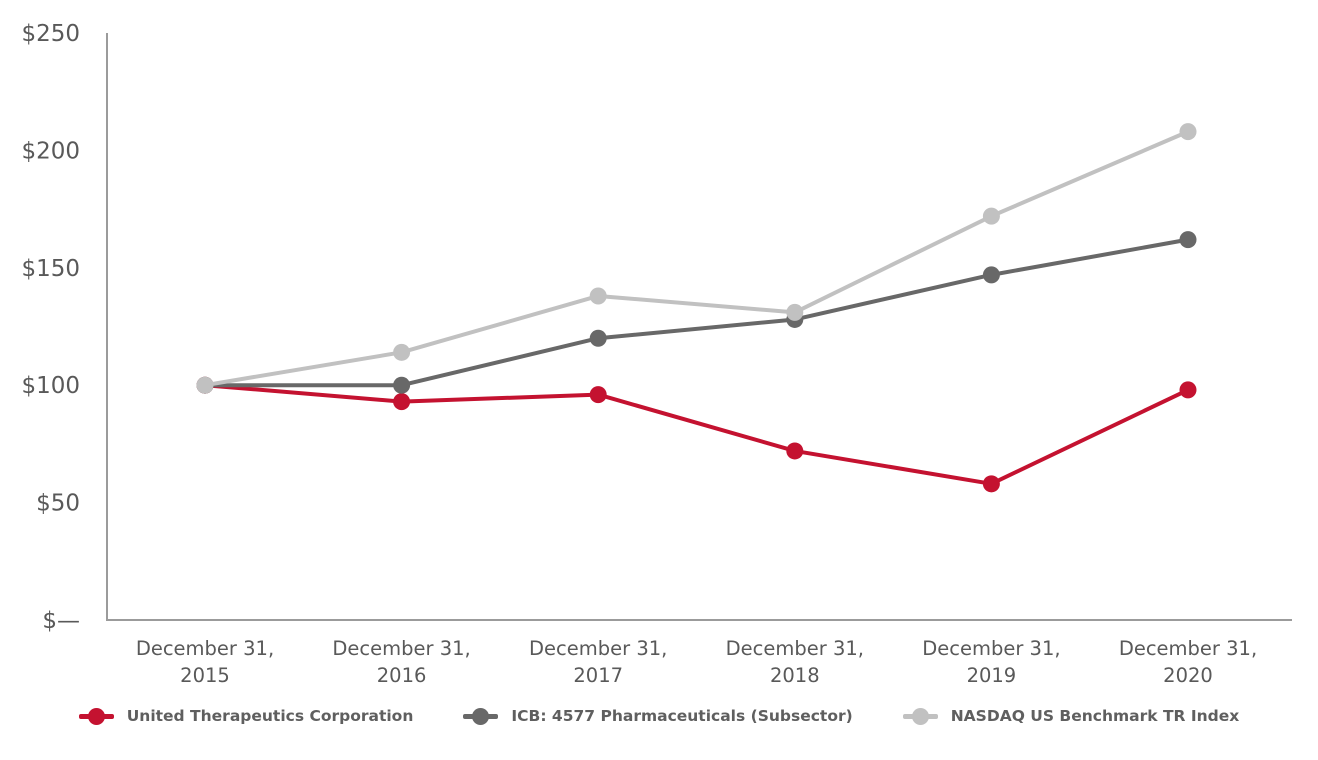 The height and width of the screenshot is (760, 1318). I want to click on x-axis-tick-label-line2: 2015, so click(205, 675).